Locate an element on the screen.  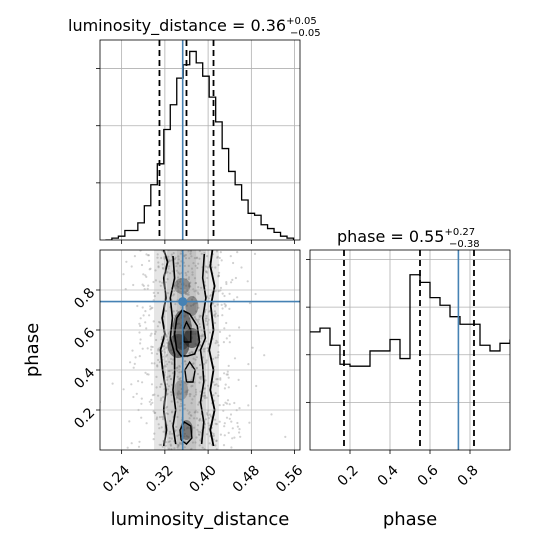
contour-mid-left is located at coordinates (173, 350).